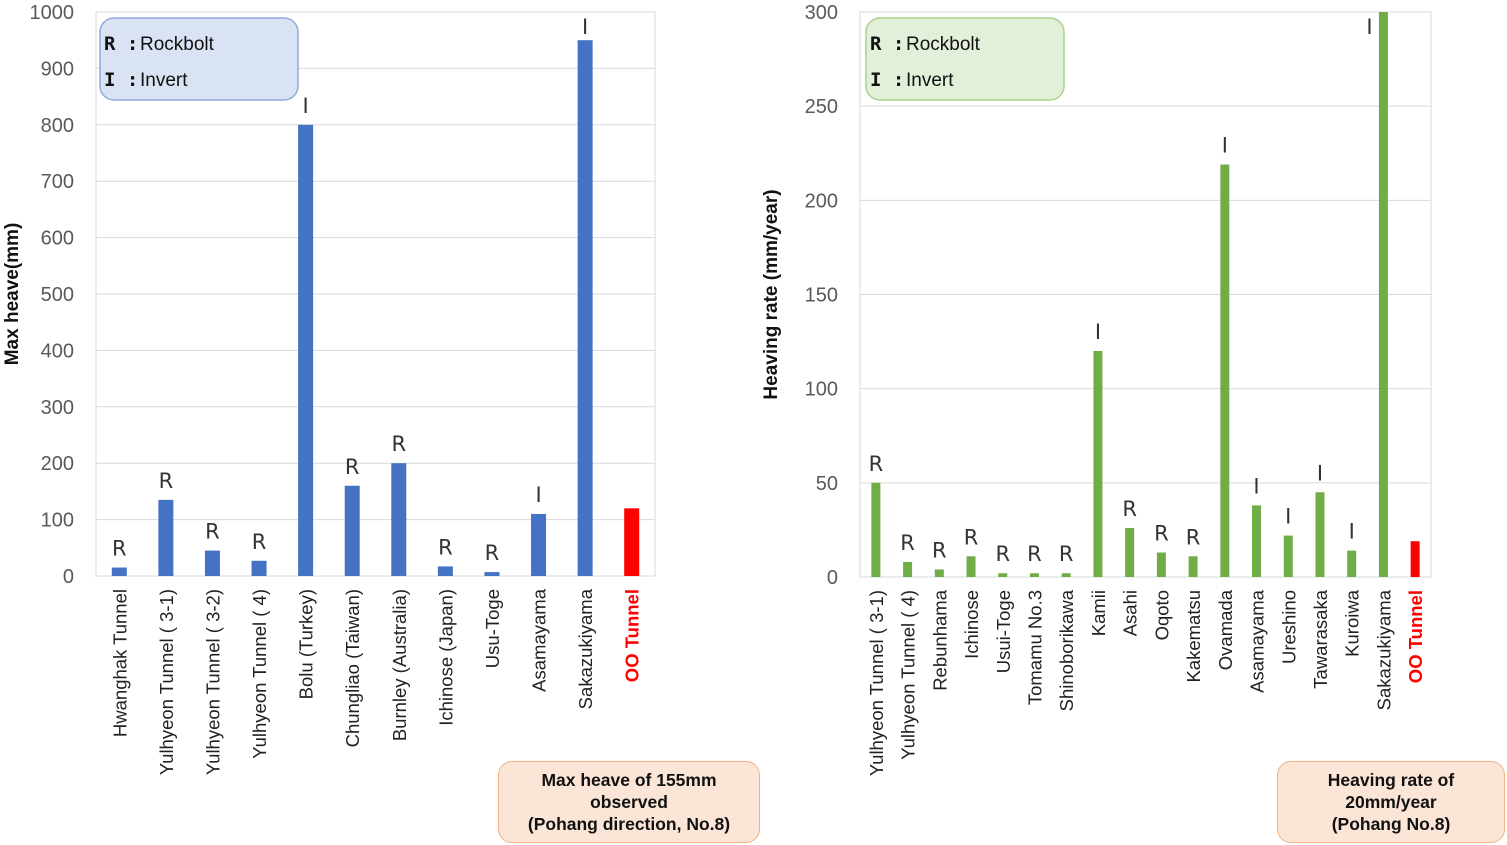  Describe the element at coordinates (539, 640) in the screenshot. I see `left-category-label: Asamayama` at that location.